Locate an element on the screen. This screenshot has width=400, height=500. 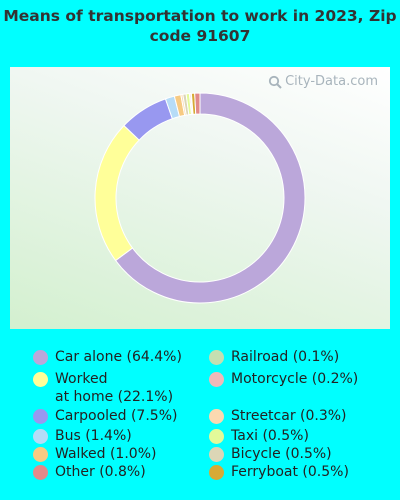
legend-item: Ferryboat (0.5%) is located at coordinates (279, 472).